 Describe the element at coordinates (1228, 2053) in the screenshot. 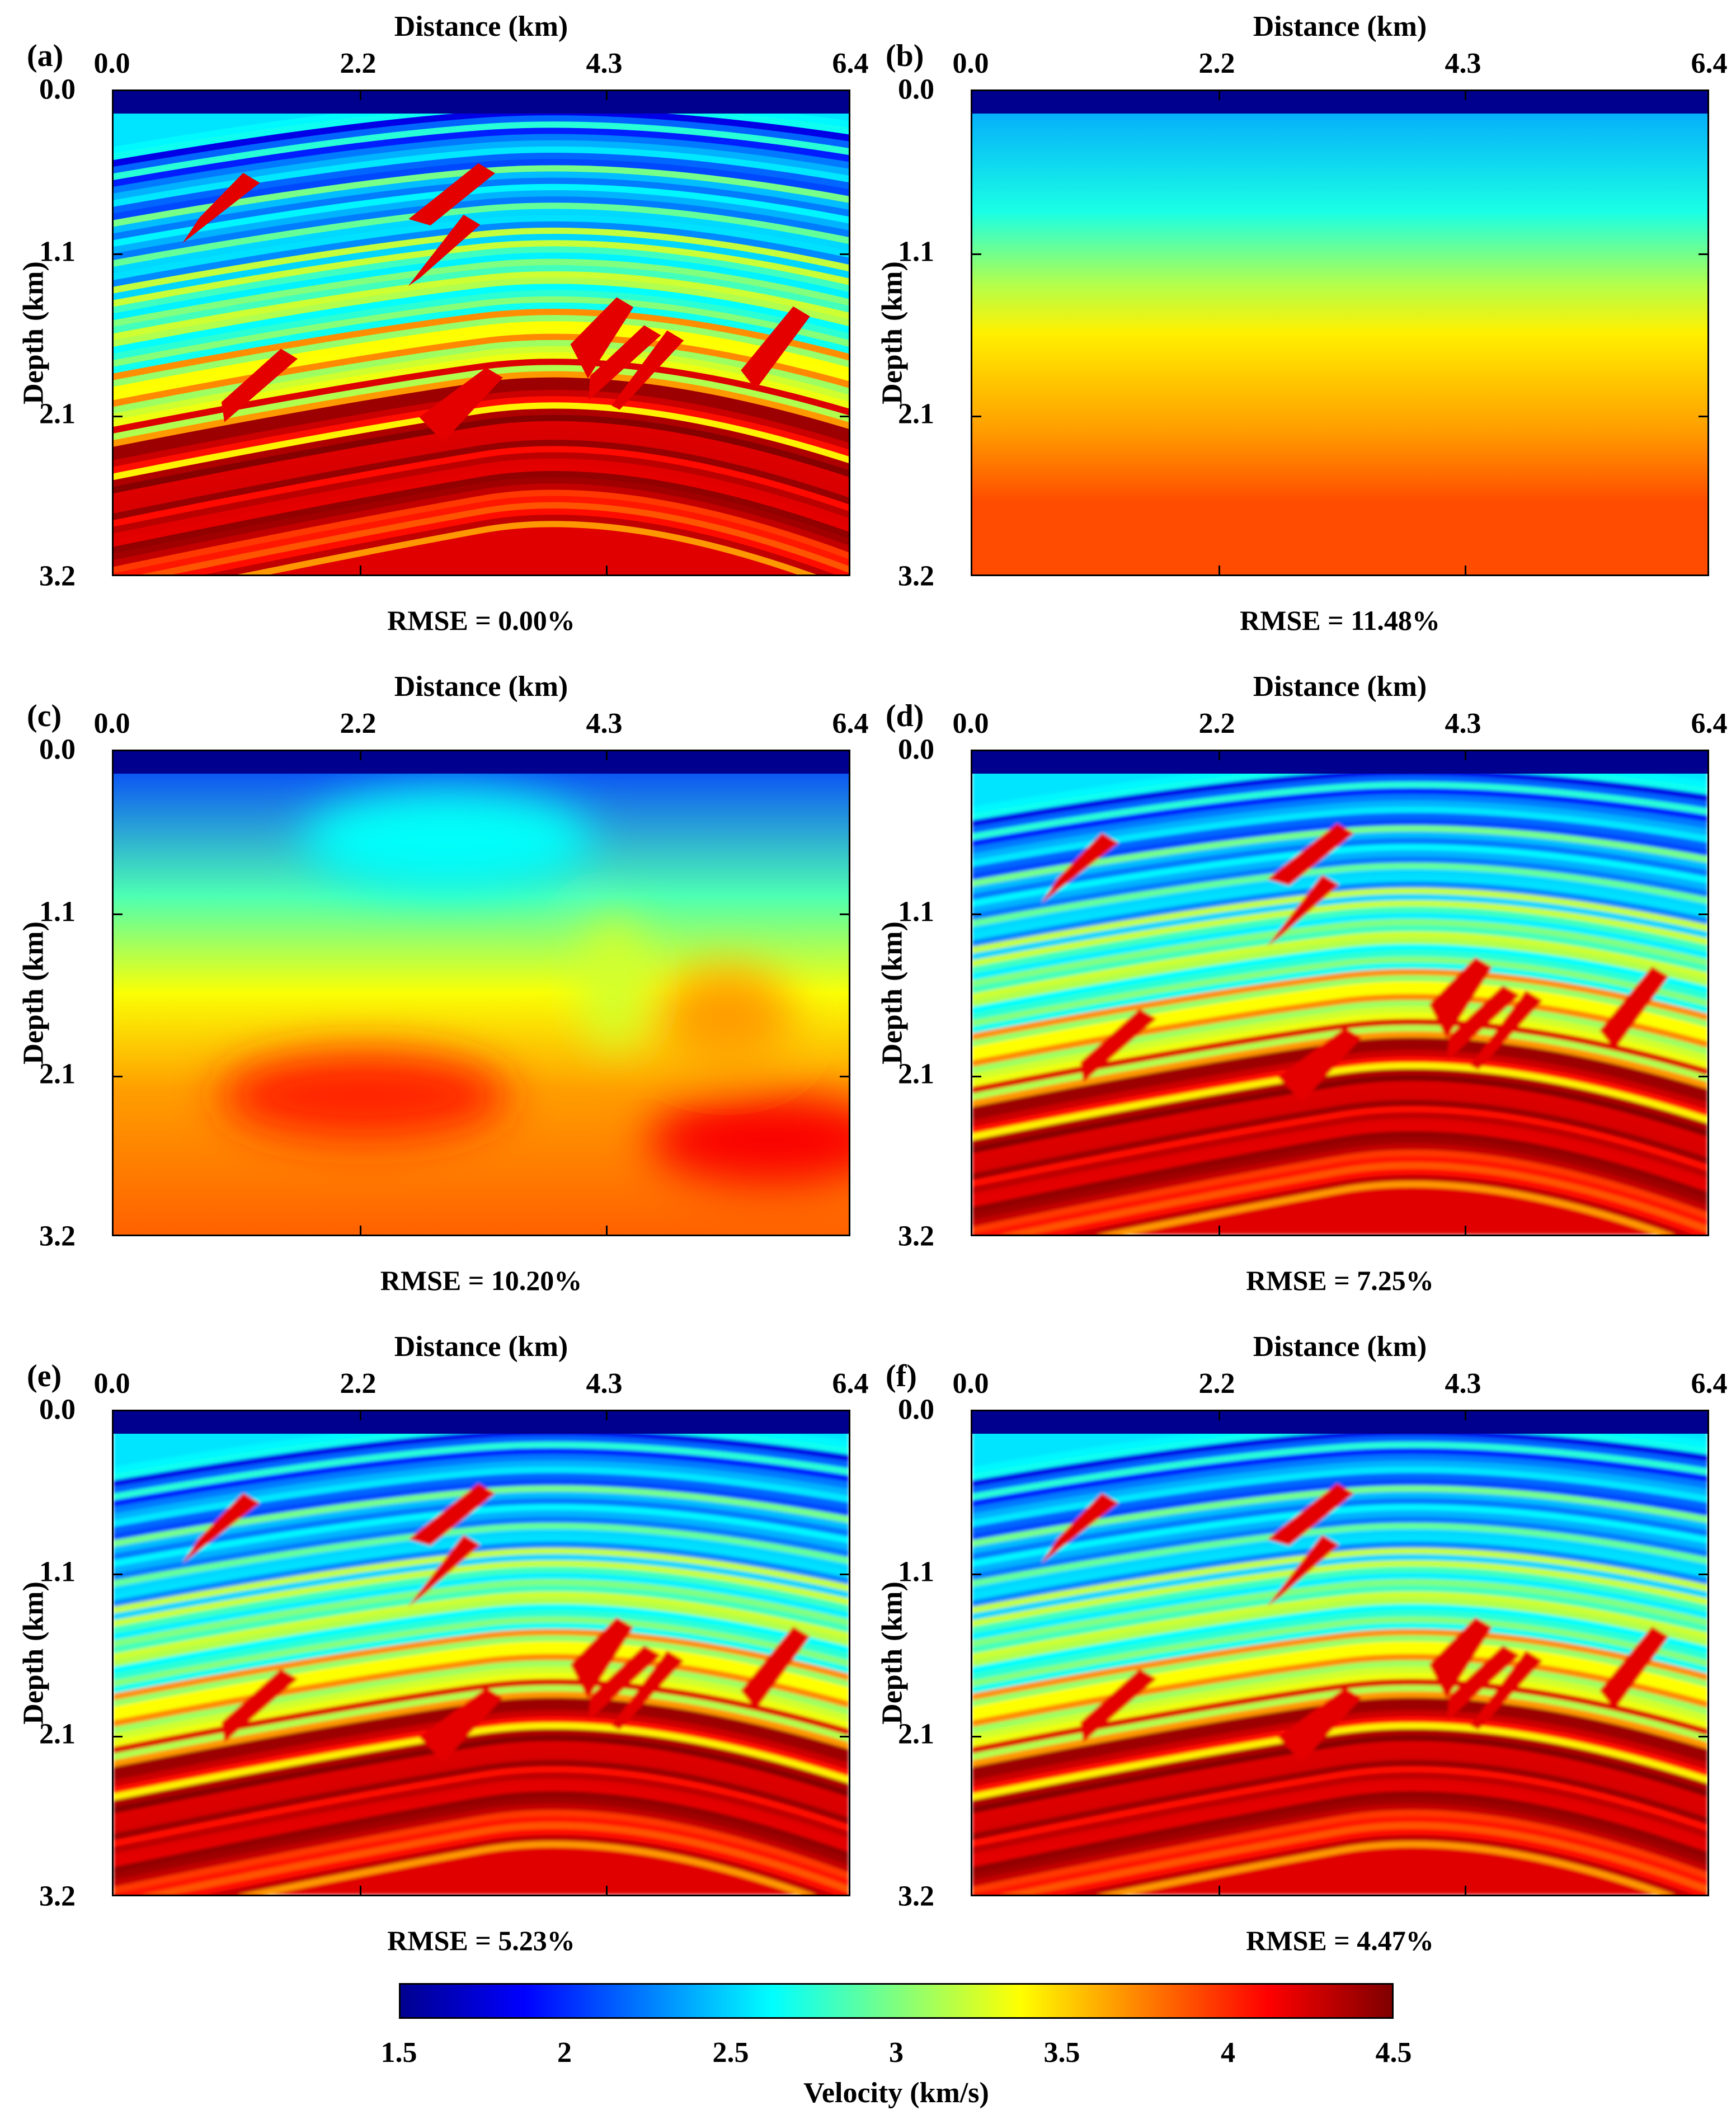

I see `colorbar-tick-label: 4` at that location.